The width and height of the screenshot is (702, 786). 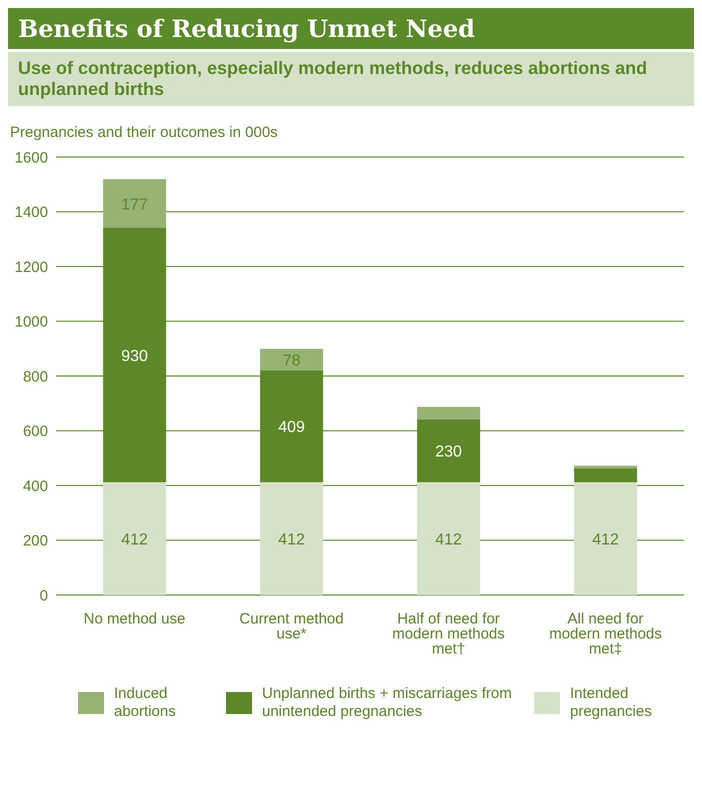 I want to click on y-tick-label: 1600, so click(x=31, y=157).